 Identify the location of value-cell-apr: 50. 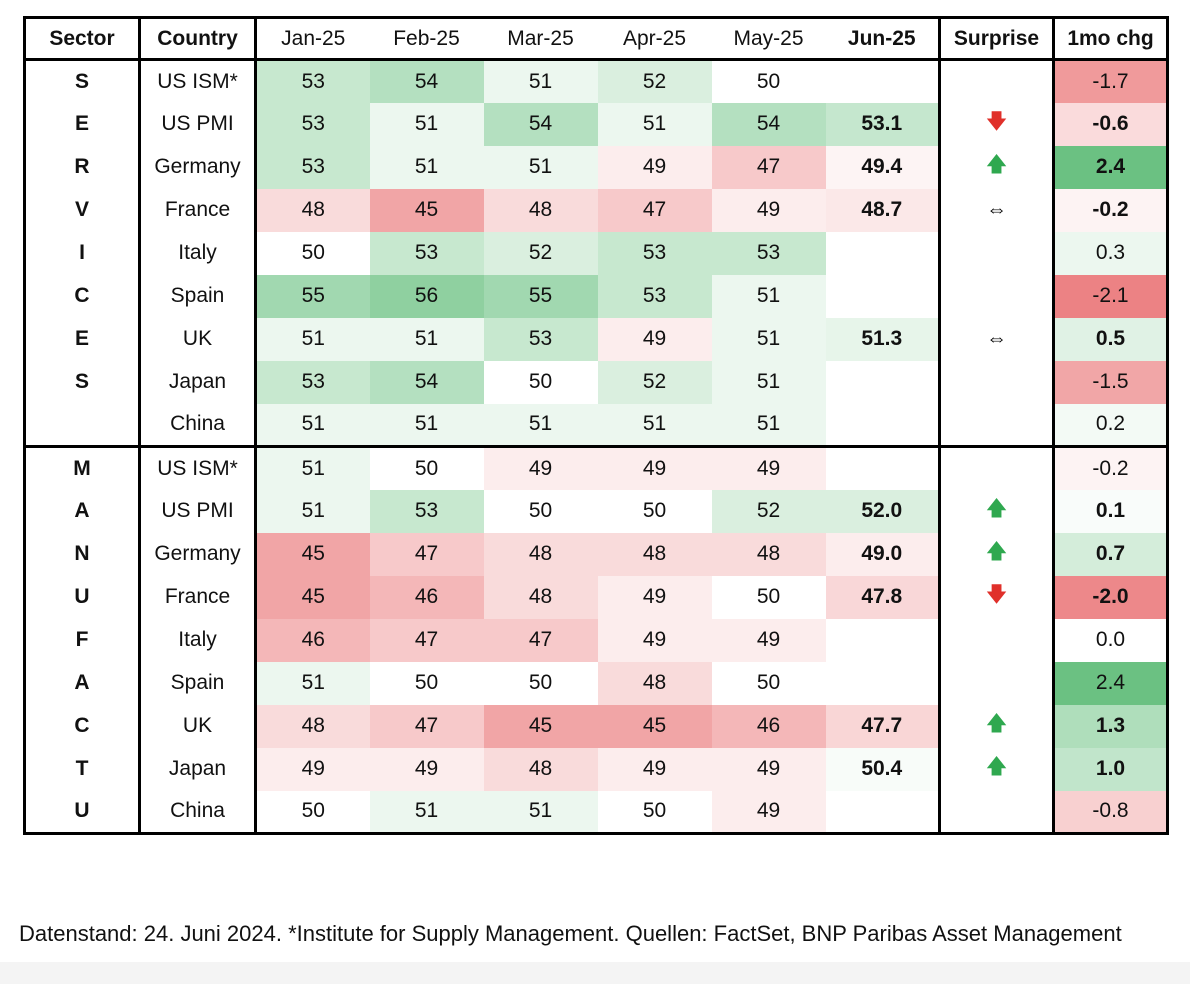
(654, 511).